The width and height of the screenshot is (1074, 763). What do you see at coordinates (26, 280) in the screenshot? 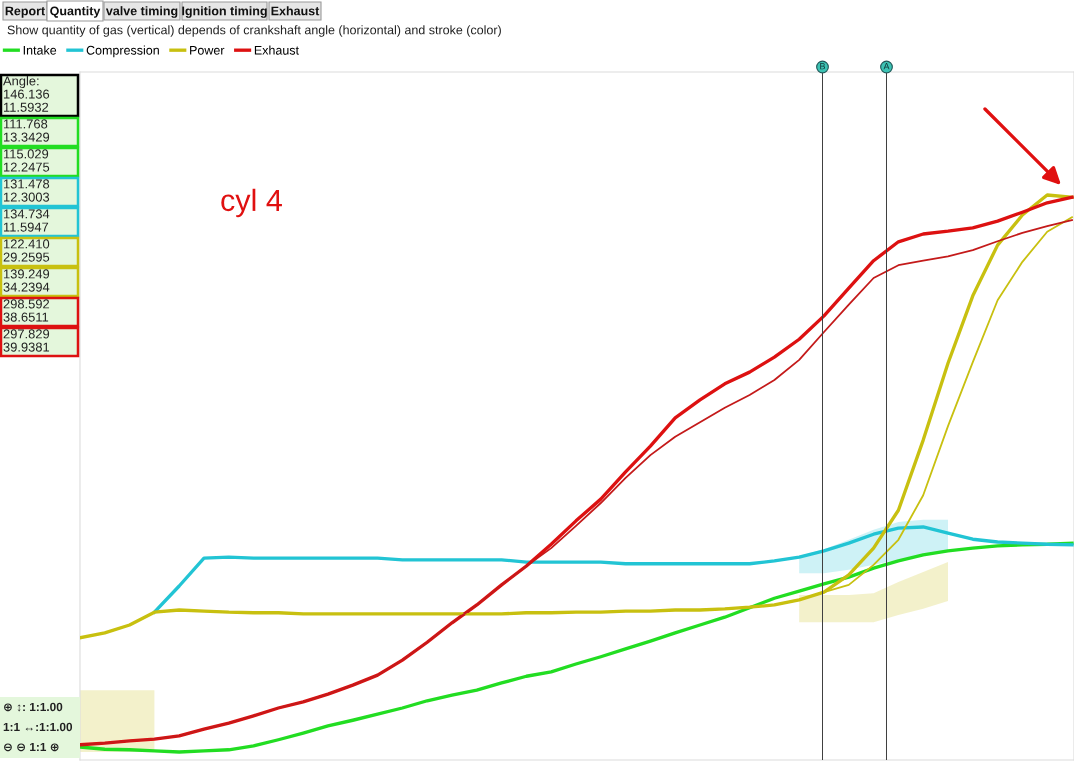
I see `text: 139.249 34.2394` at bounding box center [26, 280].